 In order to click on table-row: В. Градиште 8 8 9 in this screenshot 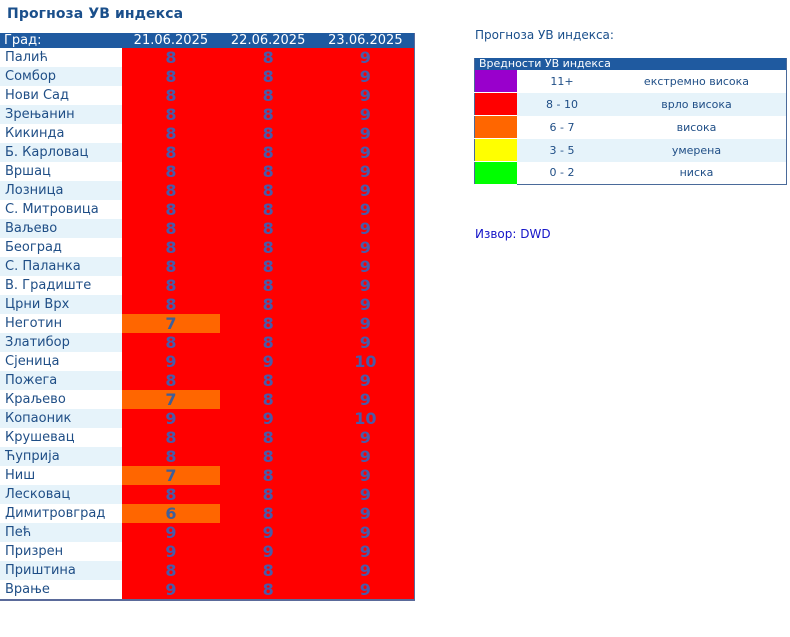, I will do `click(207, 285)`.